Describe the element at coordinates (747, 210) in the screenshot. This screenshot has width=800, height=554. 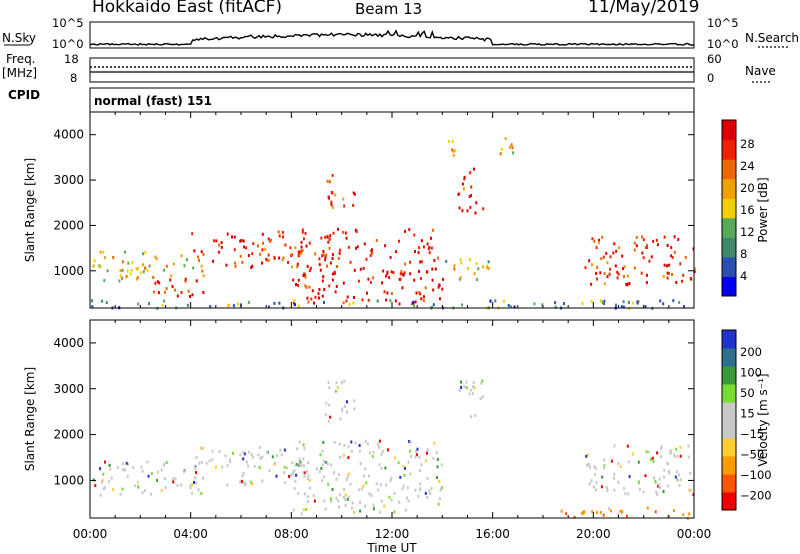
I see `power-colorbar-tick: 16` at that location.